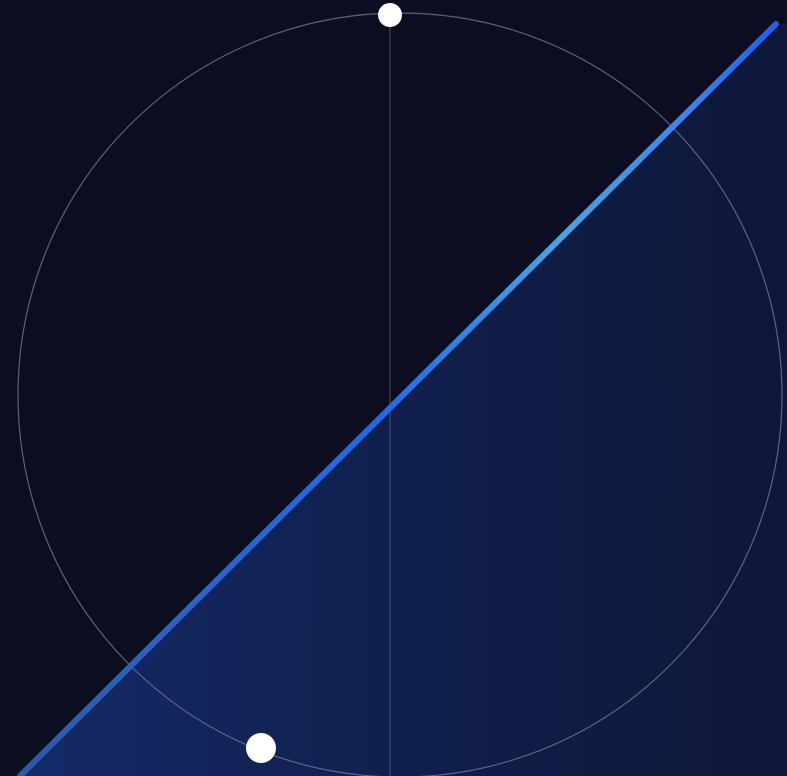 The image size is (787, 776). I want to click on top-handle, so click(390, 15).